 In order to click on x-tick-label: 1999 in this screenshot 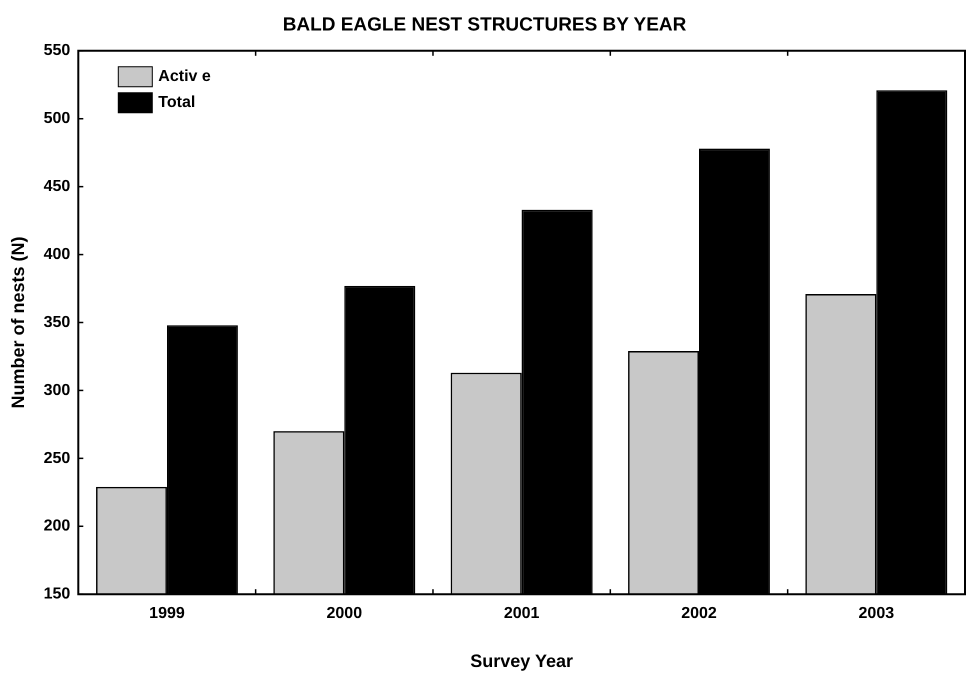, I will do `click(167, 613)`.